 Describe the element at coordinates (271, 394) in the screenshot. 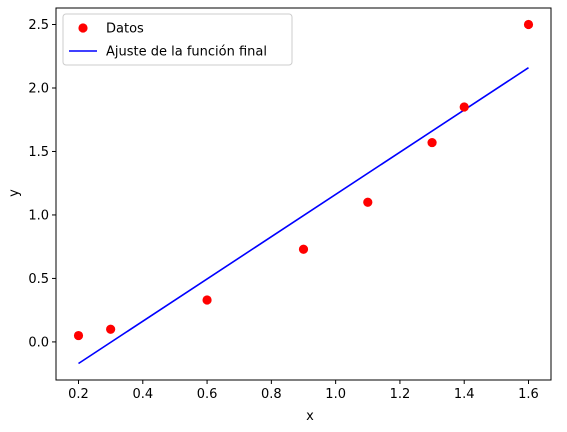

I see `x-tick-label: 0.8` at that location.